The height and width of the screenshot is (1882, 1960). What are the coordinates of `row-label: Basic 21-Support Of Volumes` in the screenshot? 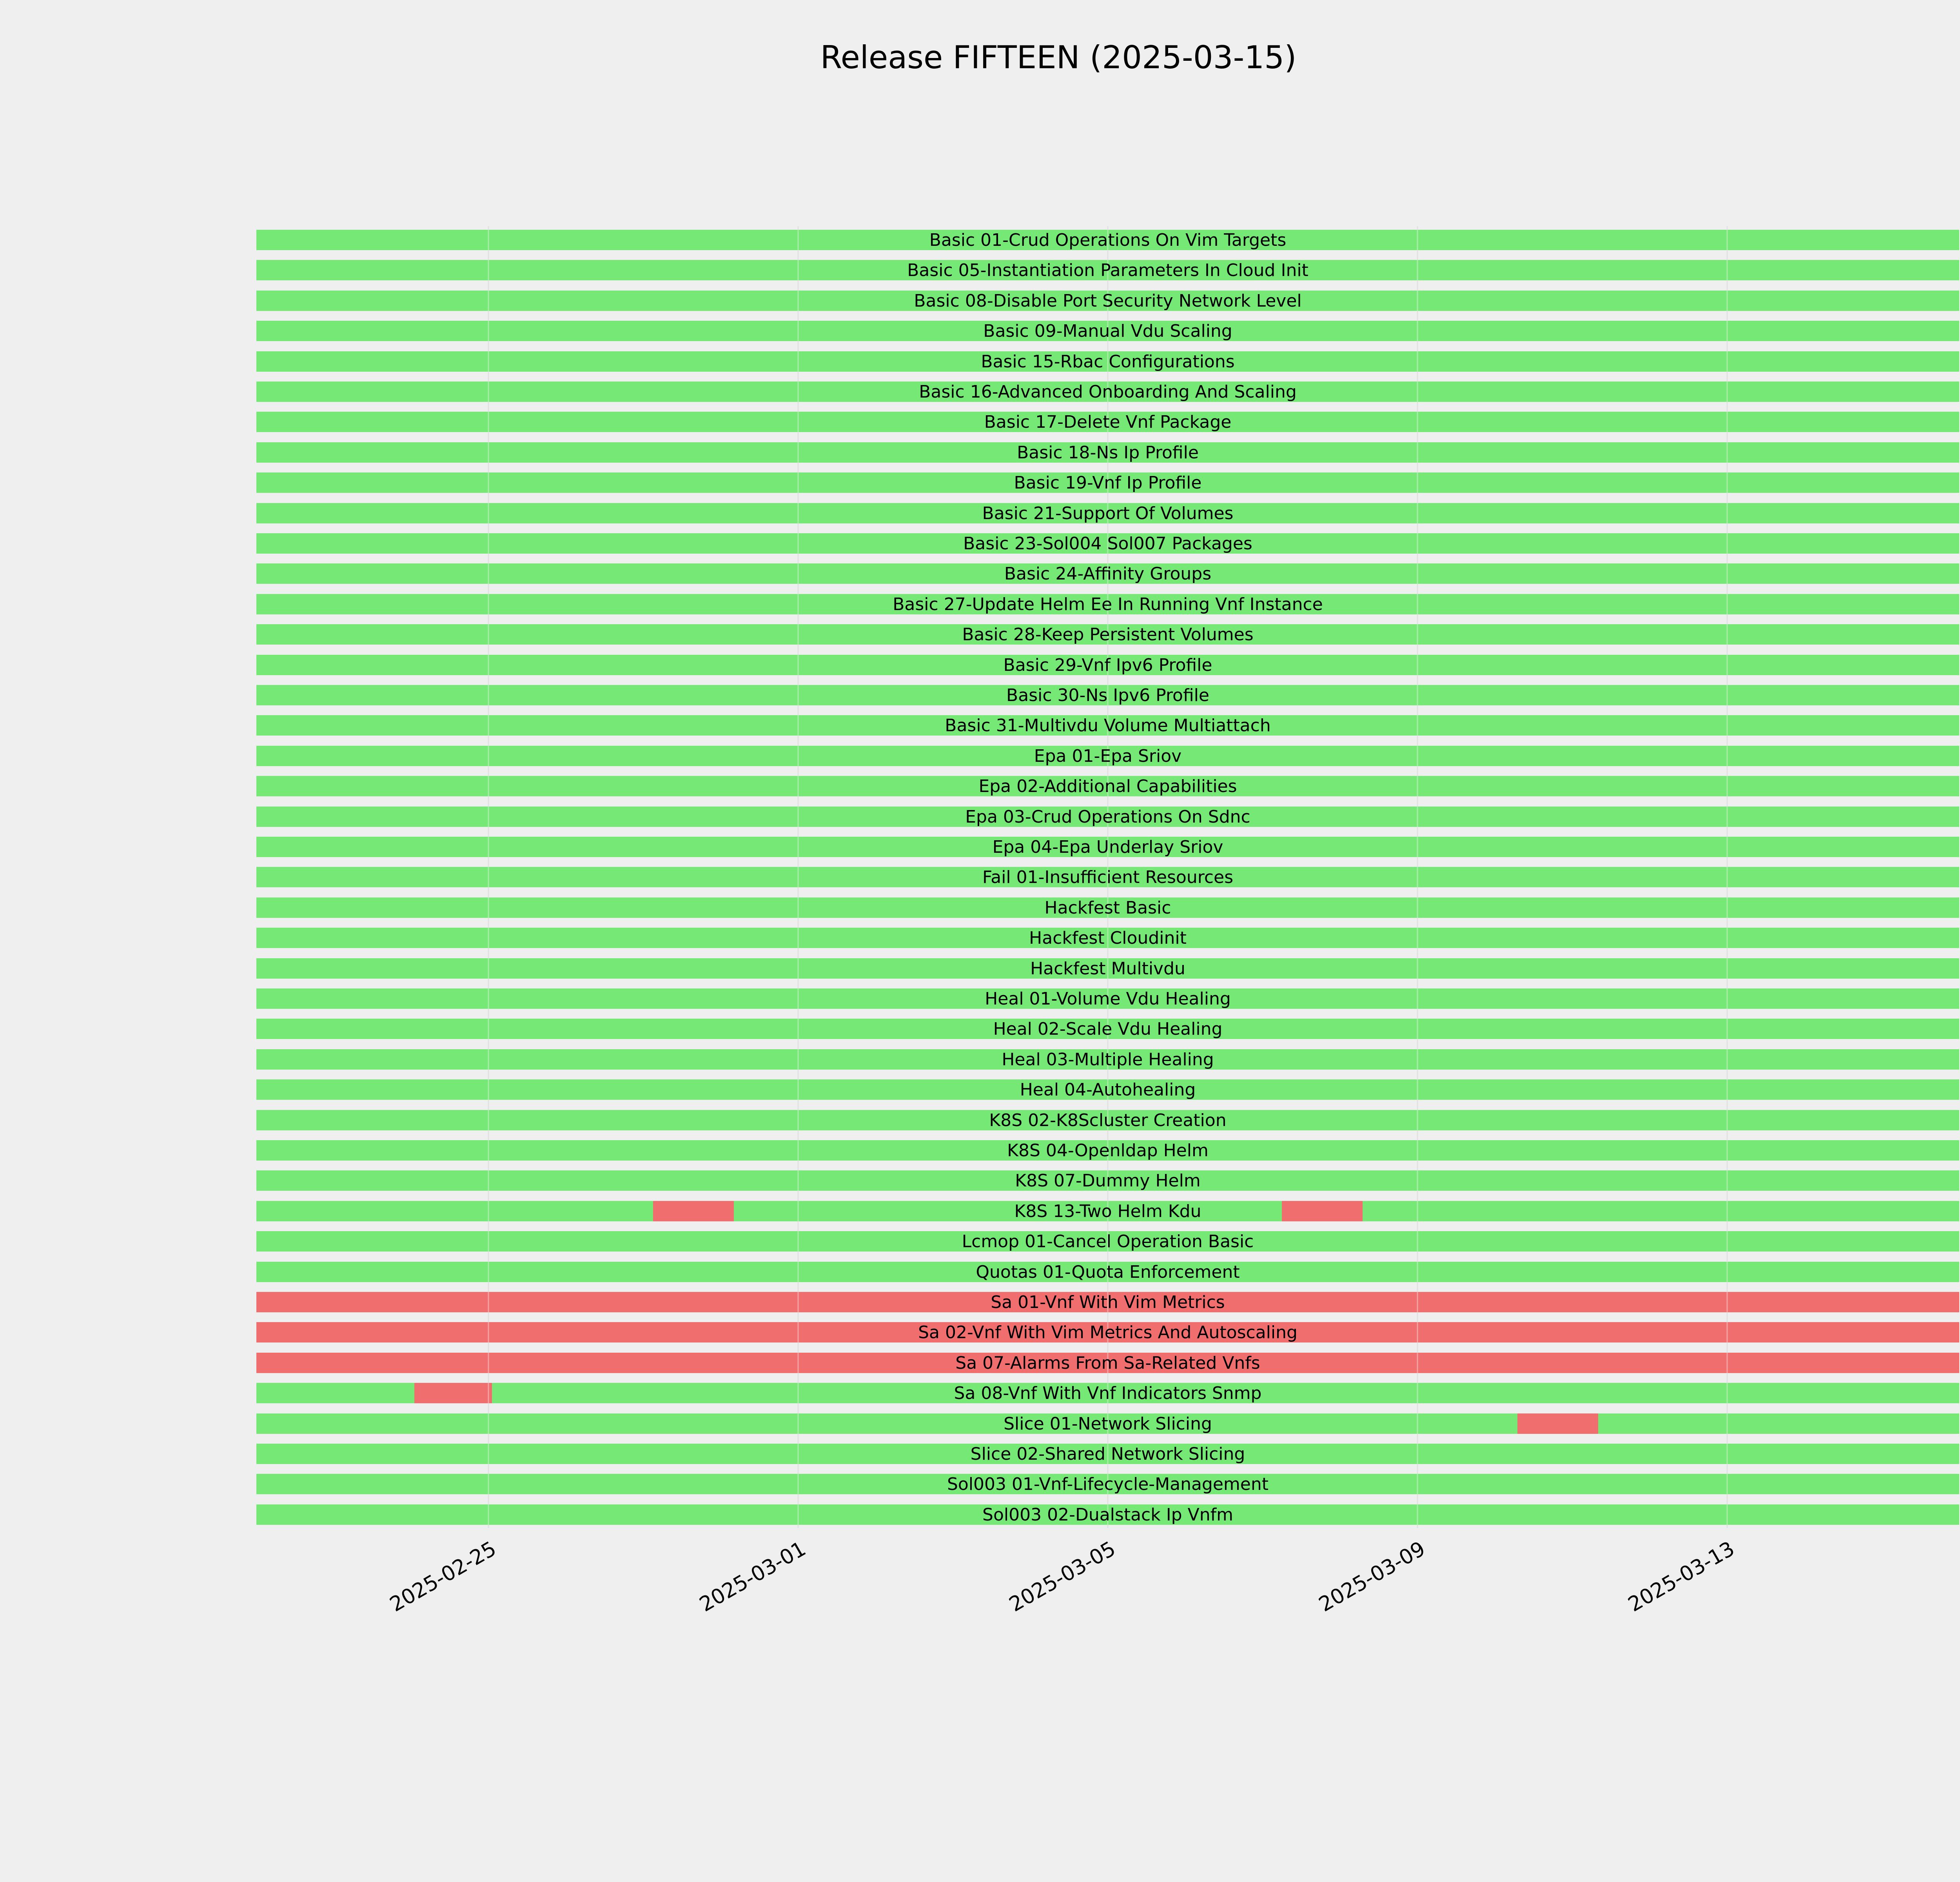 It's located at (1108, 513).